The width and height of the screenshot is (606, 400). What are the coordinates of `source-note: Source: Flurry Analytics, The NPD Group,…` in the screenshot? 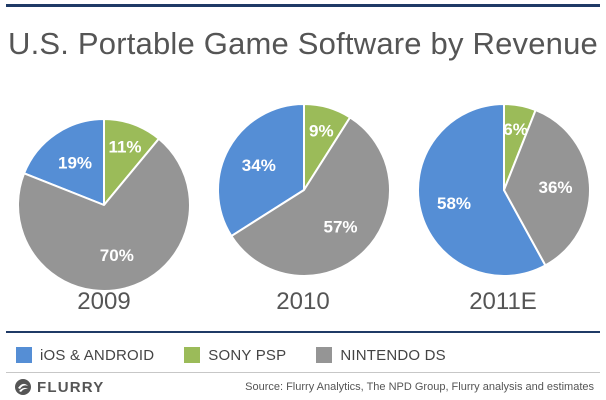 It's located at (419, 387).